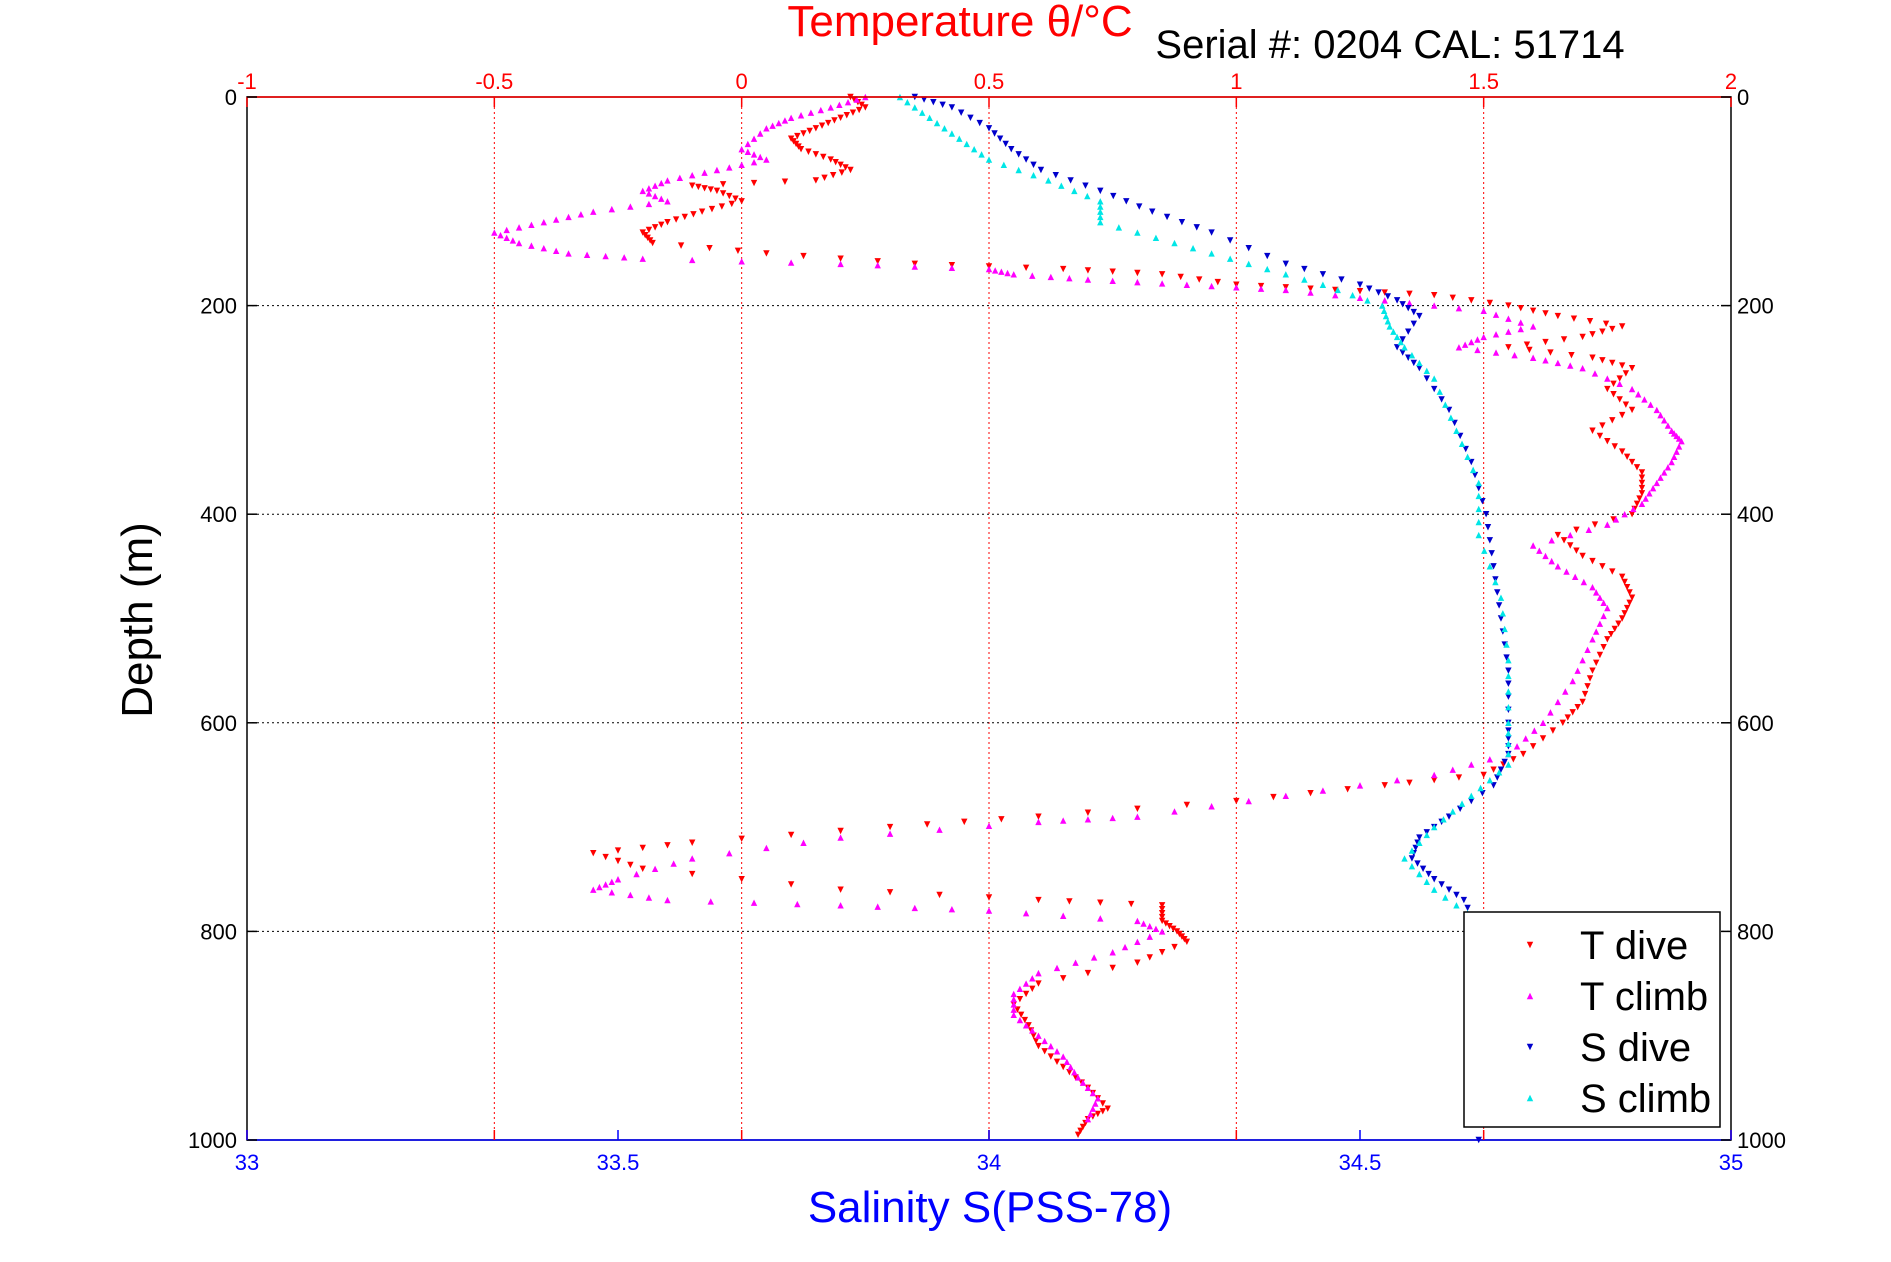  I want to click on legend-box, so click(1592, 1019).